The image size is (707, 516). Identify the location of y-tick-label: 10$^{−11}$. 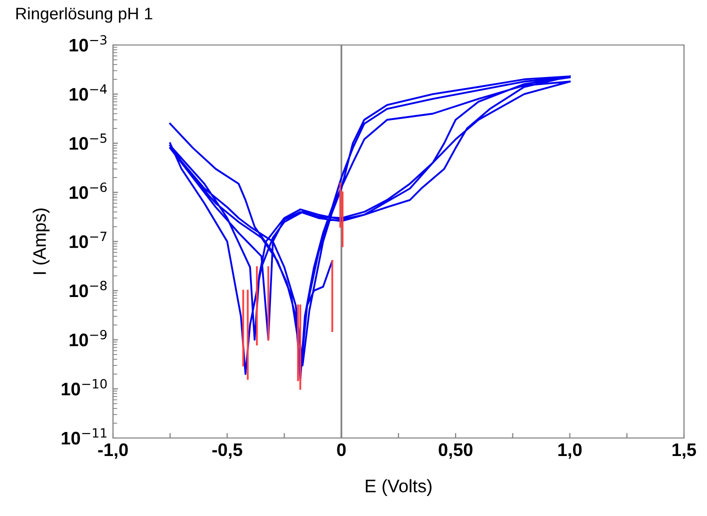
(84, 436).